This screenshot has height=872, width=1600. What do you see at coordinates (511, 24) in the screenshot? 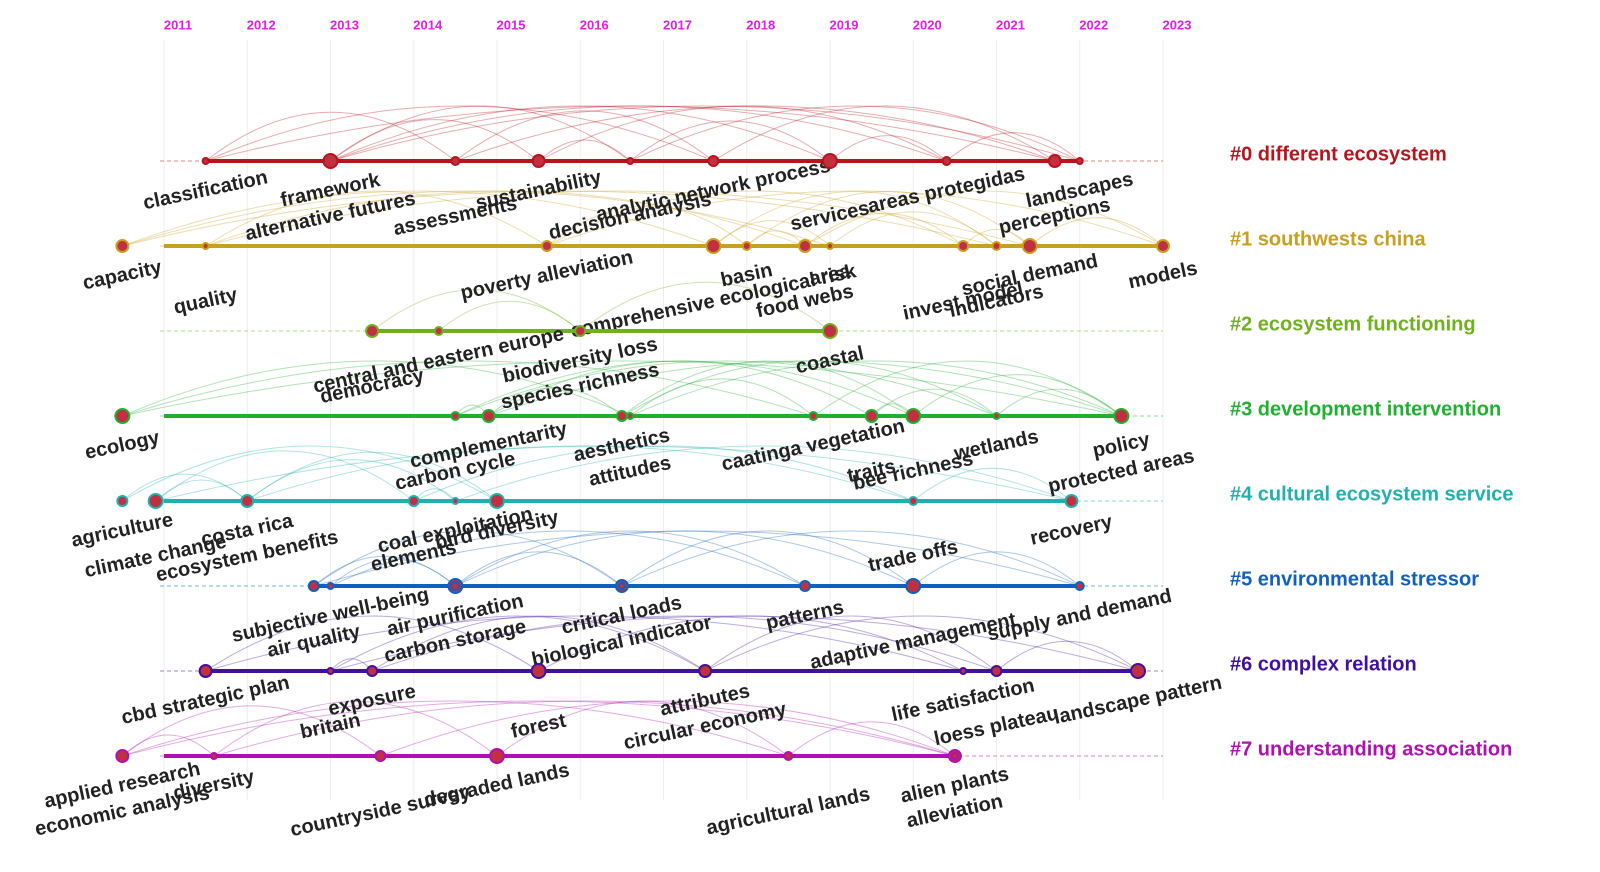
I see `year-label: 2015` at bounding box center [511, 24].